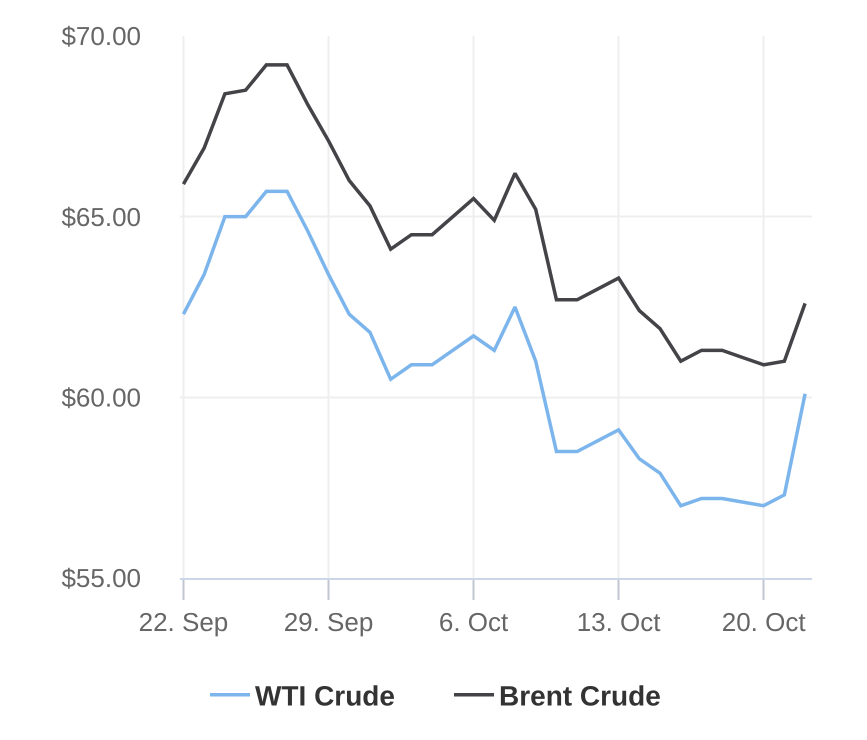 Image resolution: width=867 pixels, height=740 pixels. Describe the element at coordinates (325, 696) in the screenshot. I see `legend-label: WTI Crude` at that location.